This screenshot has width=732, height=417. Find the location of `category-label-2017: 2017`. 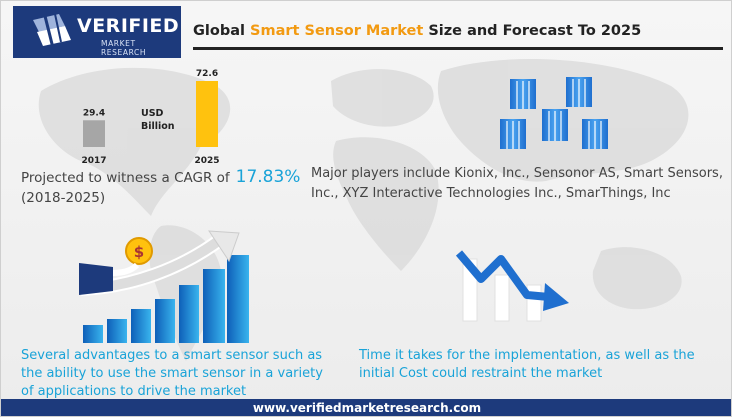

category-label-2017: 2017 is located at coordinates (93, 161).